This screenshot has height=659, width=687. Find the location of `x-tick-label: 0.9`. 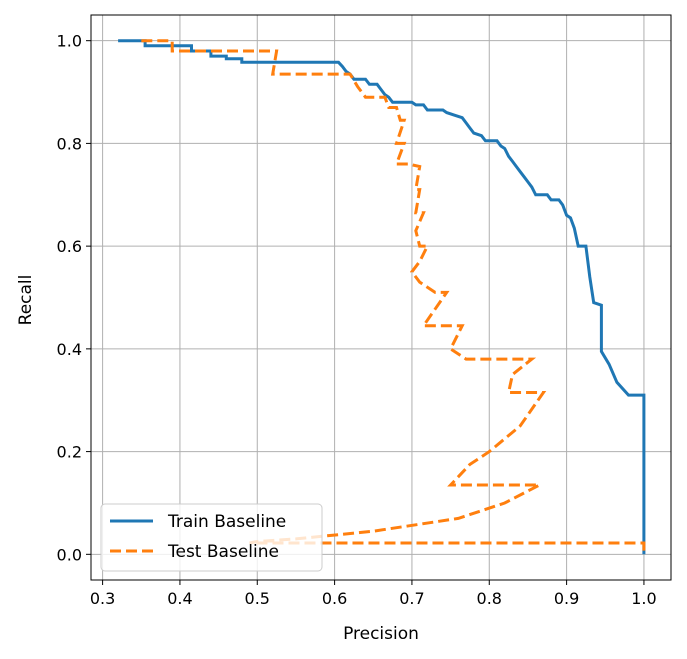

x-tick-label: 0.9 is located at coordinates (566, 598).